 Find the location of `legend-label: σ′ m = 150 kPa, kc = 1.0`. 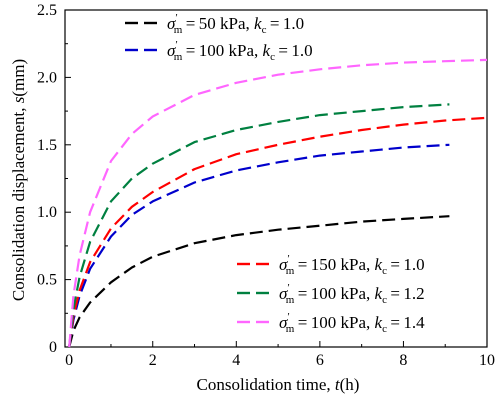

legend-label: σ′ m = 150 kPa, kc = 1.0 is located at coordinates (352, 265).